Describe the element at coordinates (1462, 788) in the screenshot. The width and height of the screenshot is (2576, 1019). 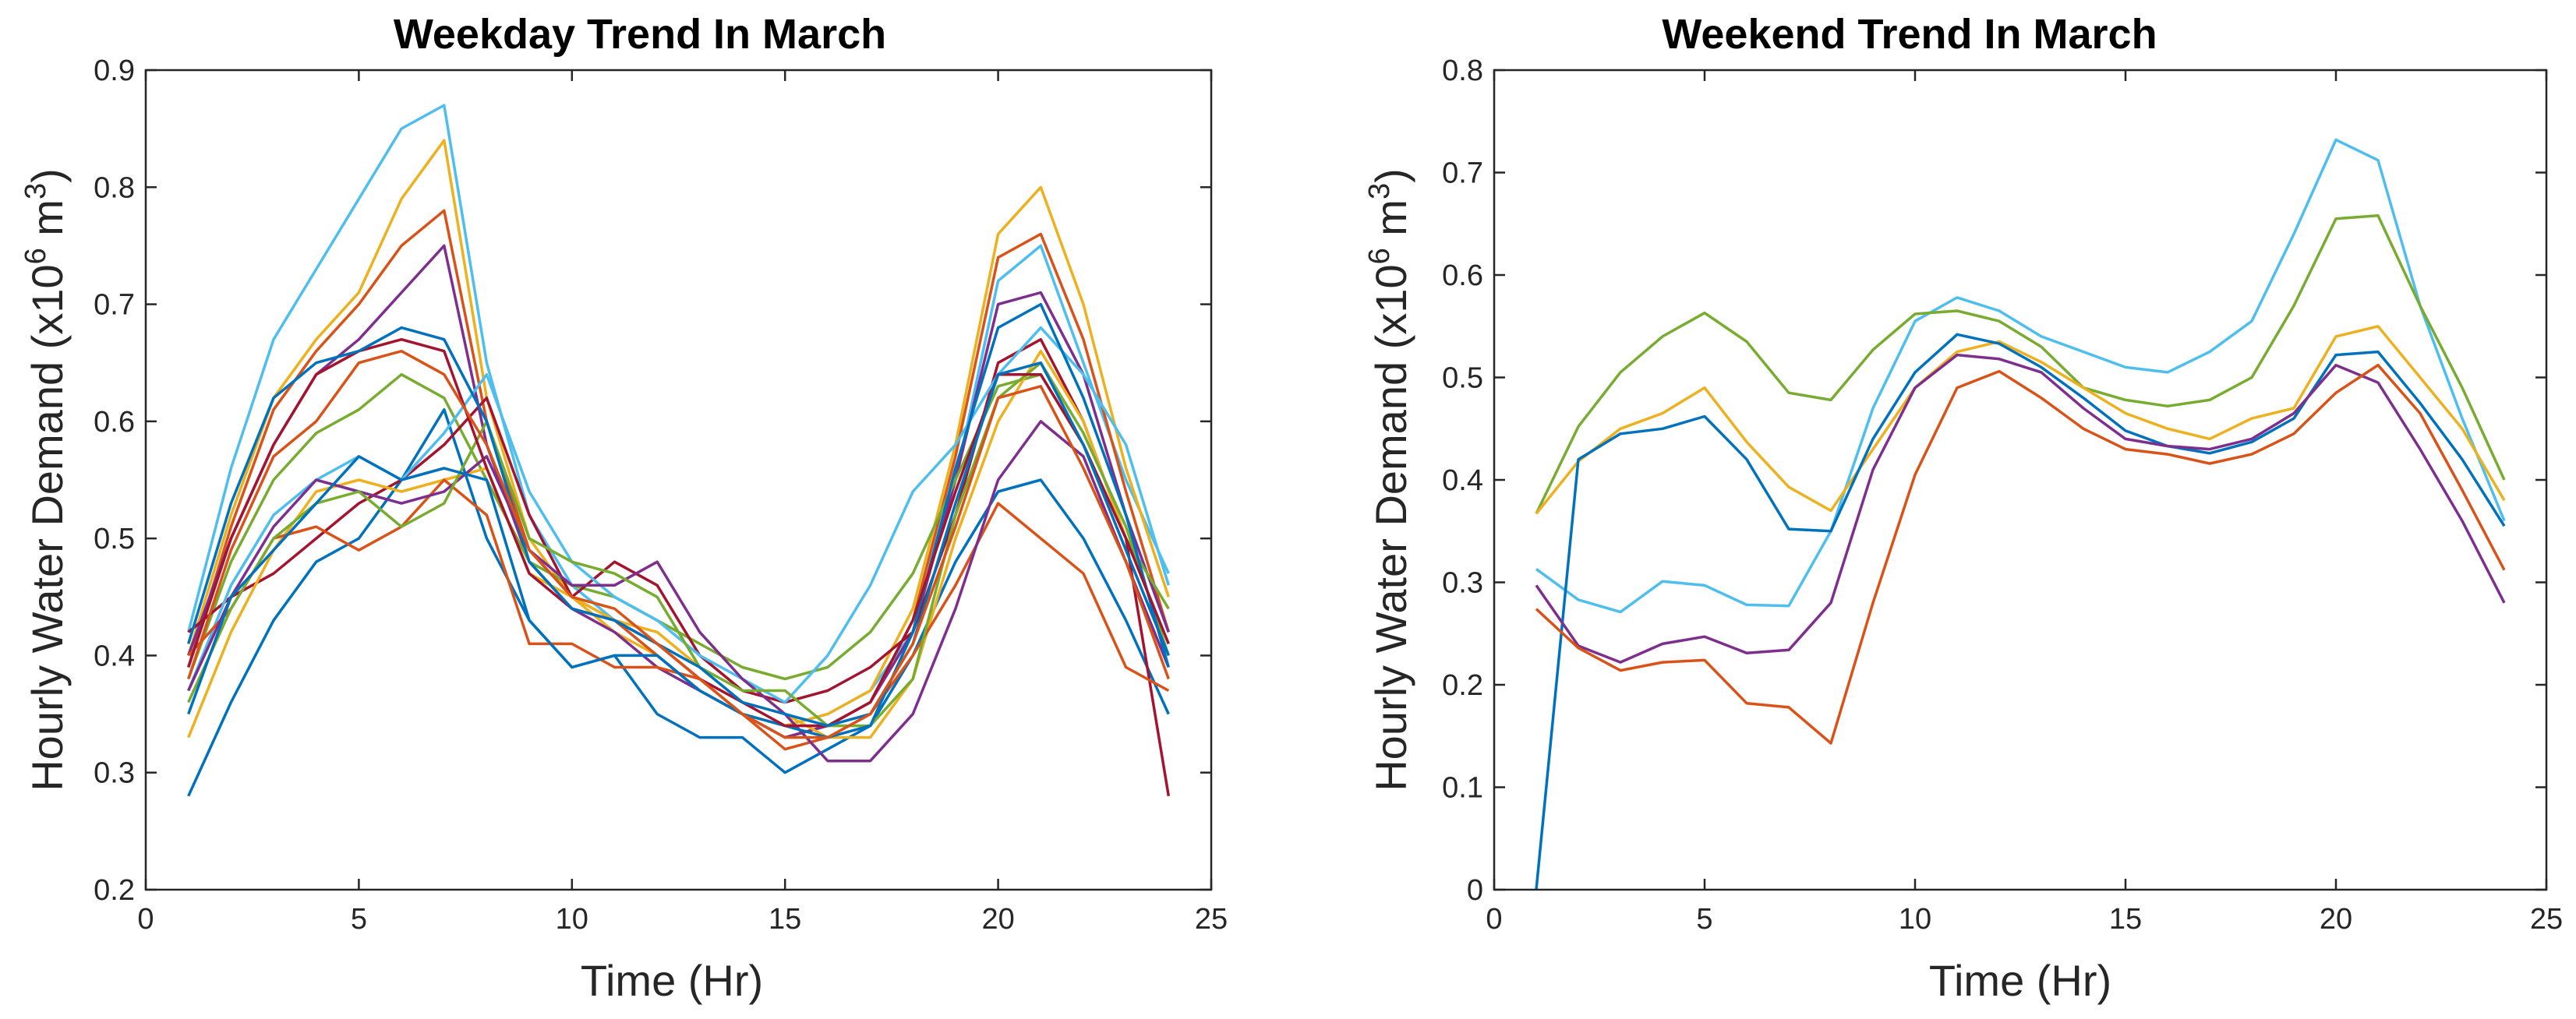
I see `y-tick-label: 0.1` at that location.